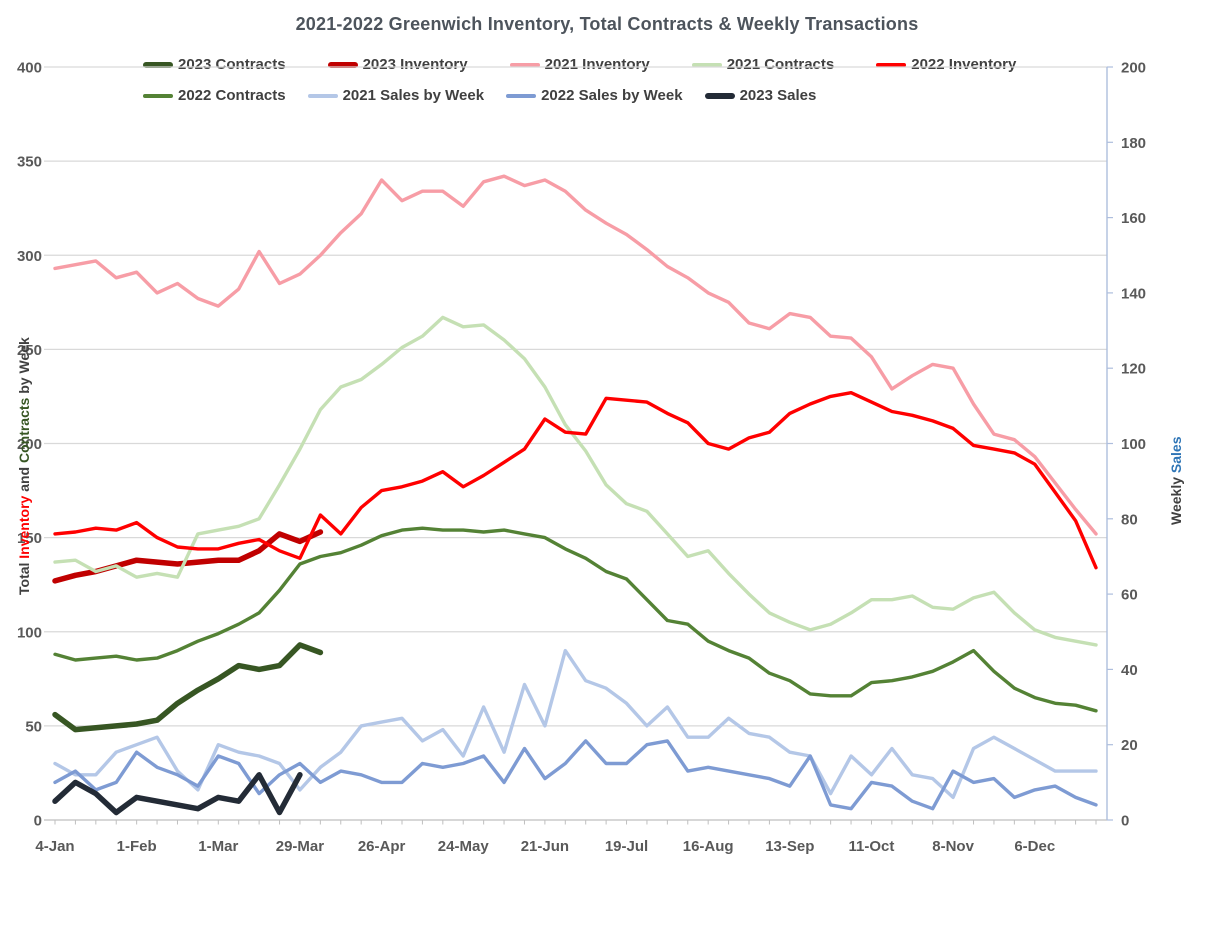 Image resolution: width=1214 pixels, height=925 pixels. Describe the element at coordinates (24, 479) in the screenshot. I see `left-axis-title-part: and` at that location.